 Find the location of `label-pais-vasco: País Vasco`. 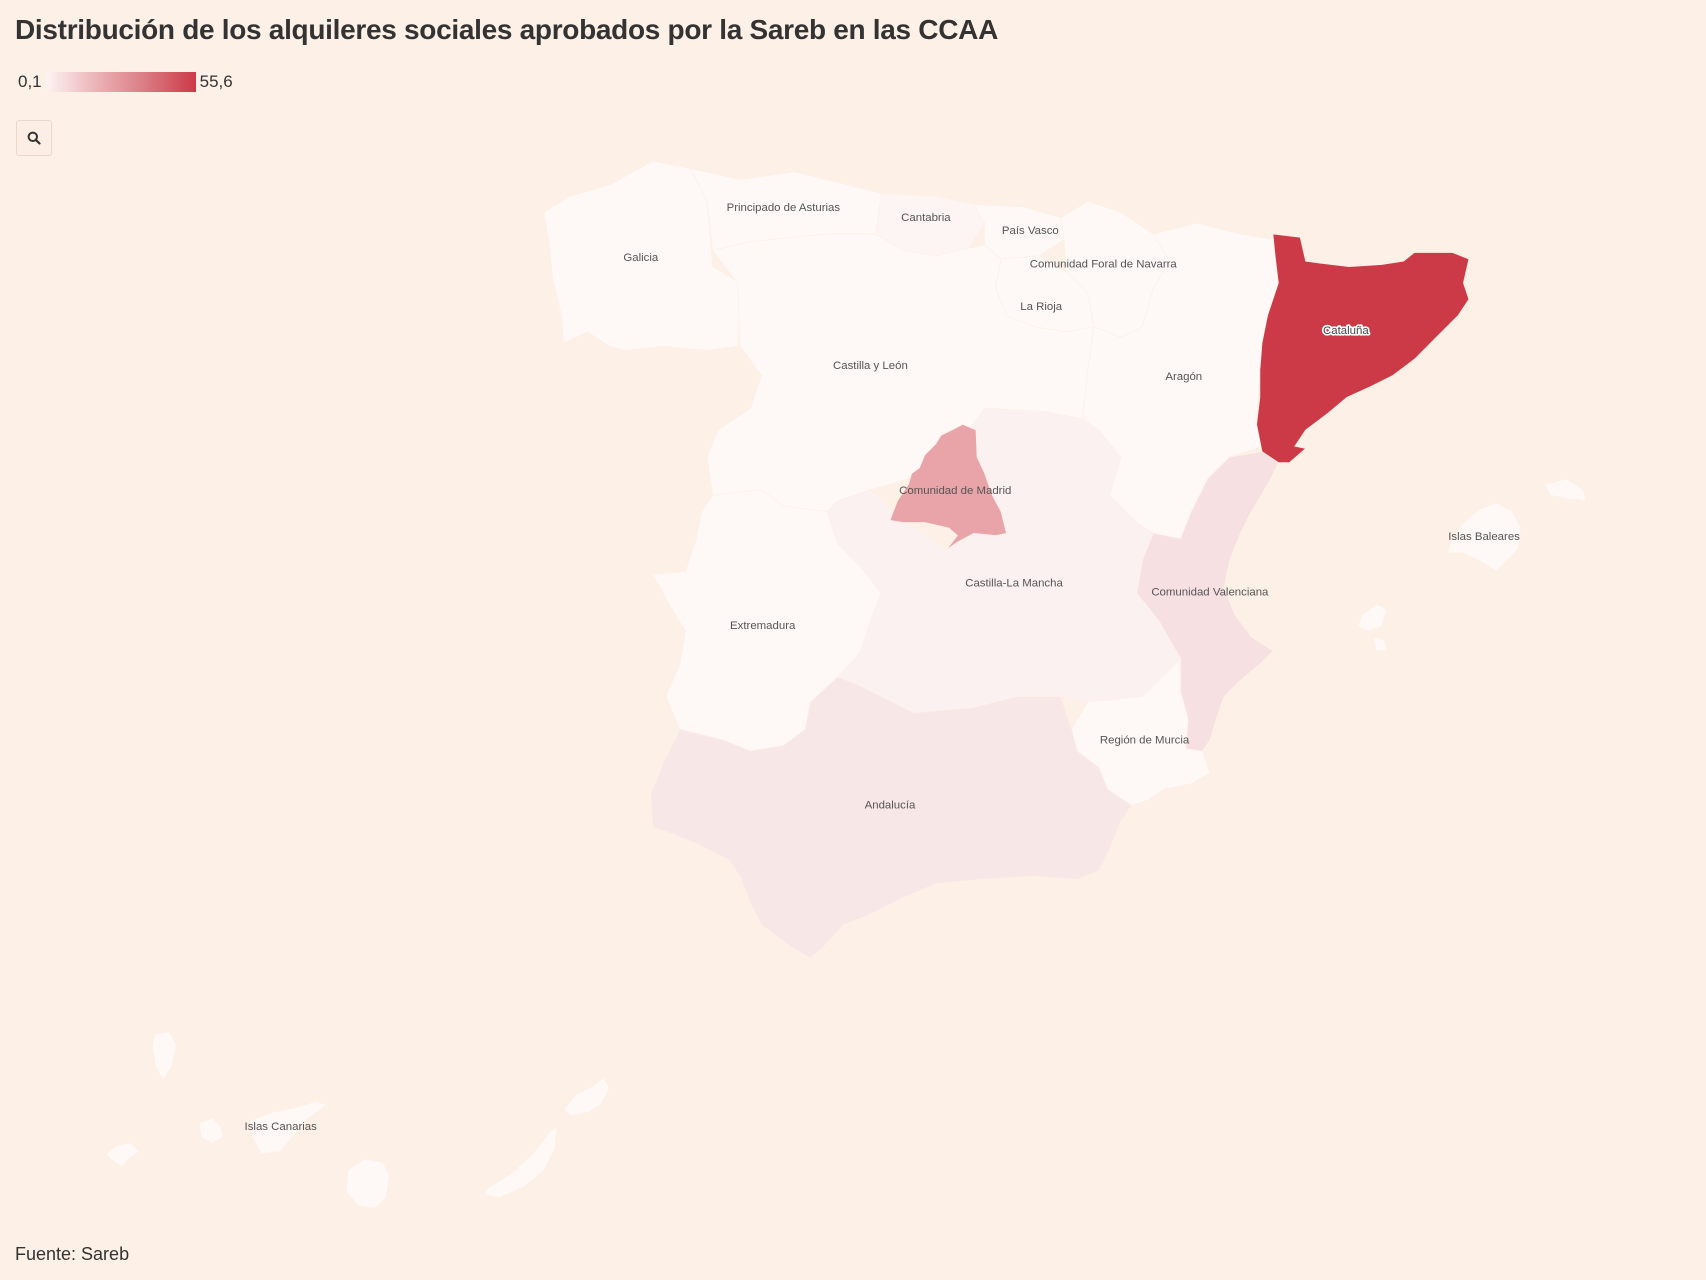

label-pais-vasco: País Vasco is located at coordinates (1030, 231).